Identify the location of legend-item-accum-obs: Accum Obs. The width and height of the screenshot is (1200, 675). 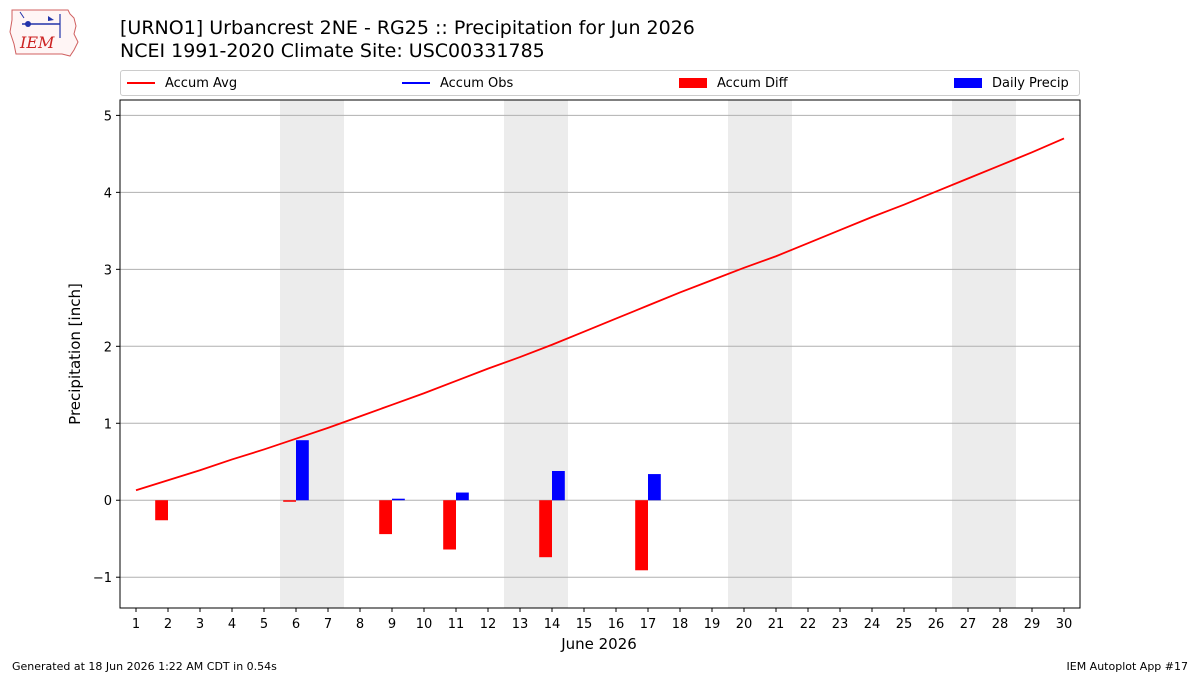
(457, 83).